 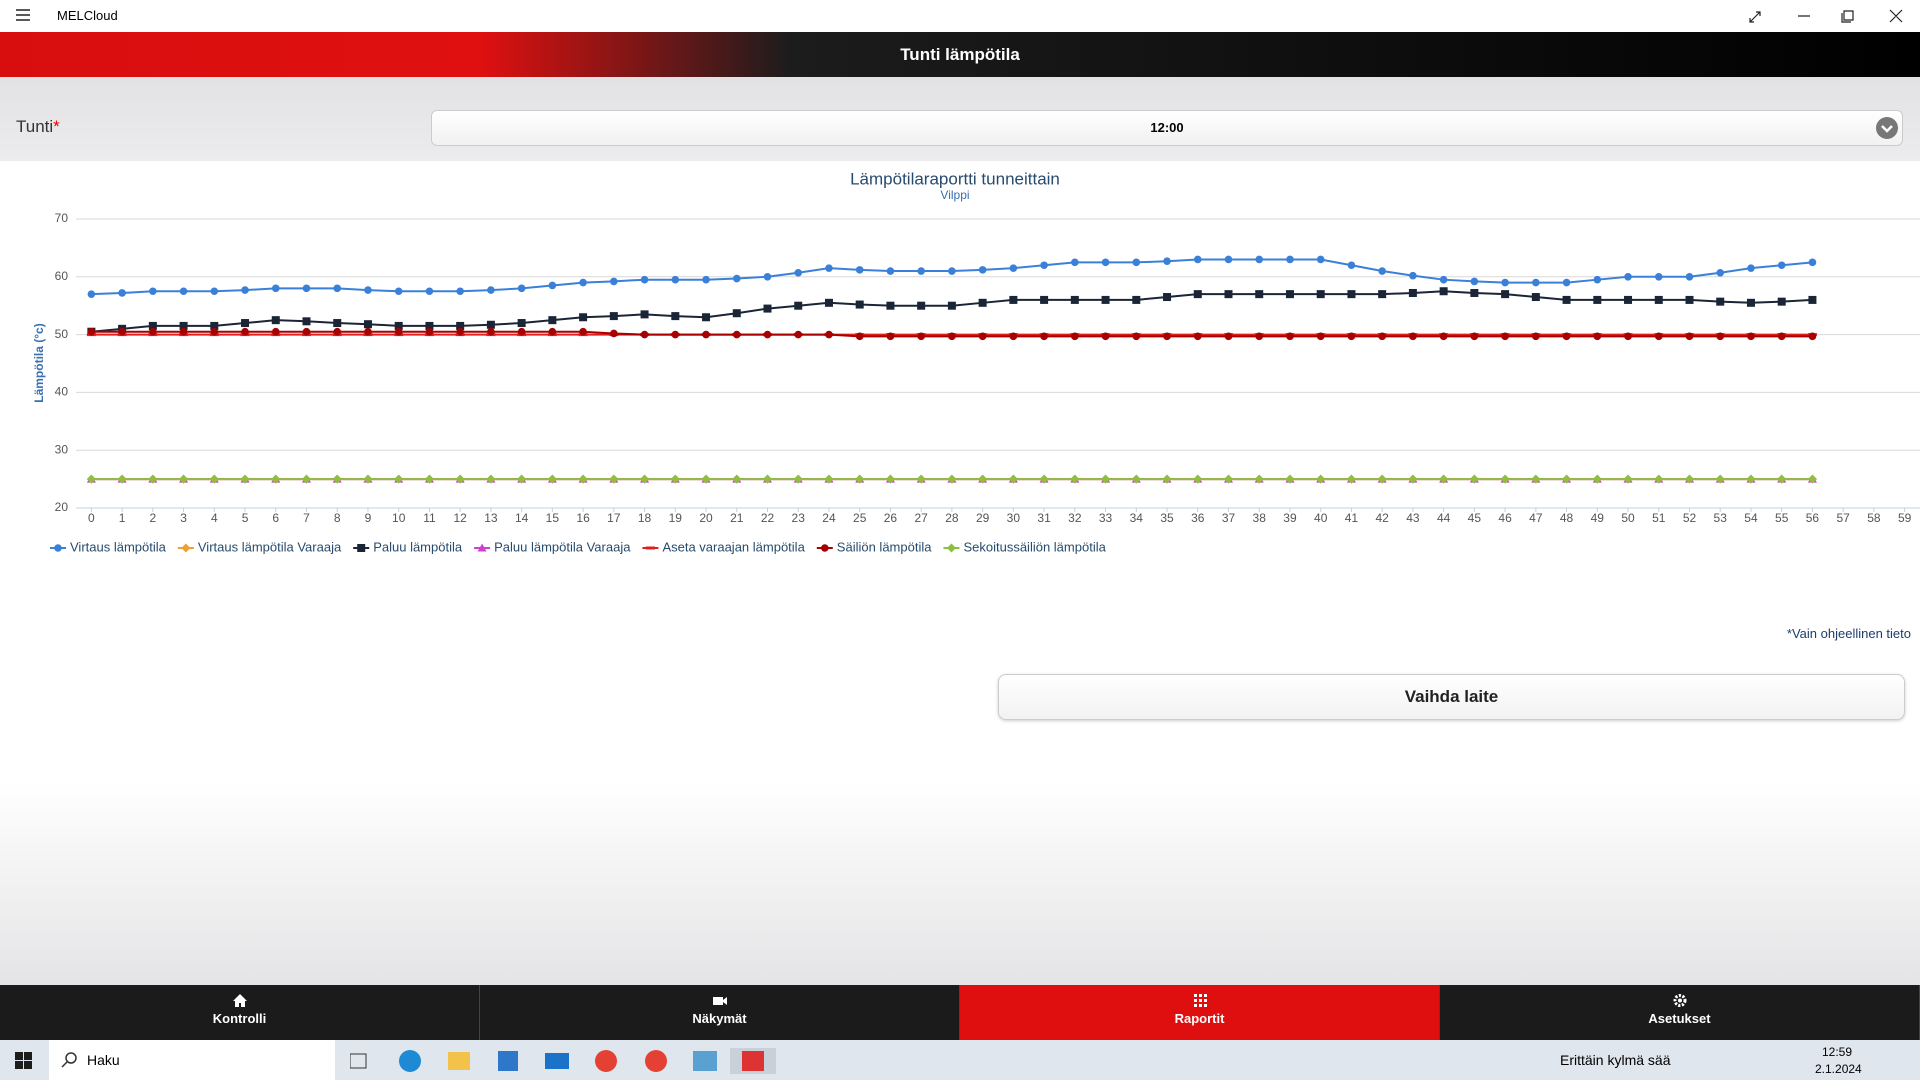 I want to click on taskbar: Haku Erittäin kylmä sää 12:59 2.1.2024, so click(x=960, y=1060).